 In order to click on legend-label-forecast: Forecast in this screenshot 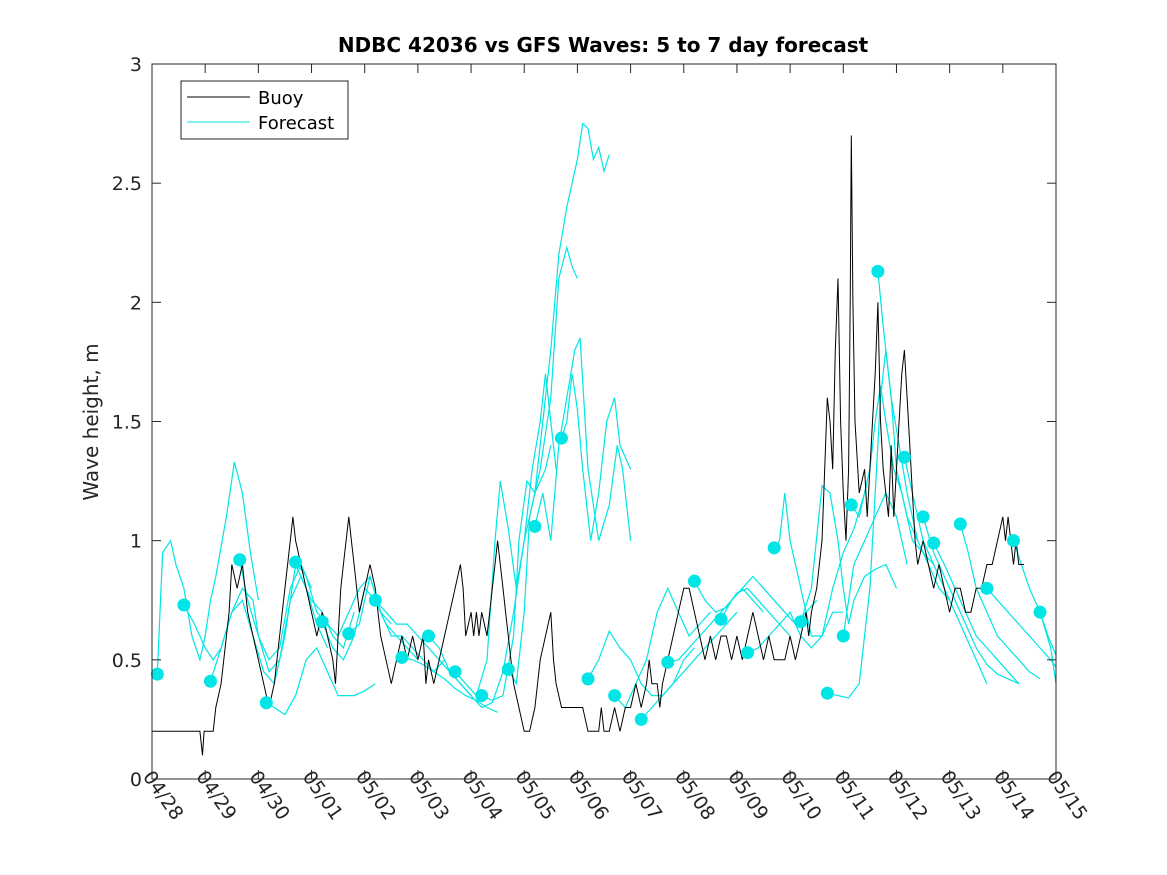, I will do `click(296, 123)`.